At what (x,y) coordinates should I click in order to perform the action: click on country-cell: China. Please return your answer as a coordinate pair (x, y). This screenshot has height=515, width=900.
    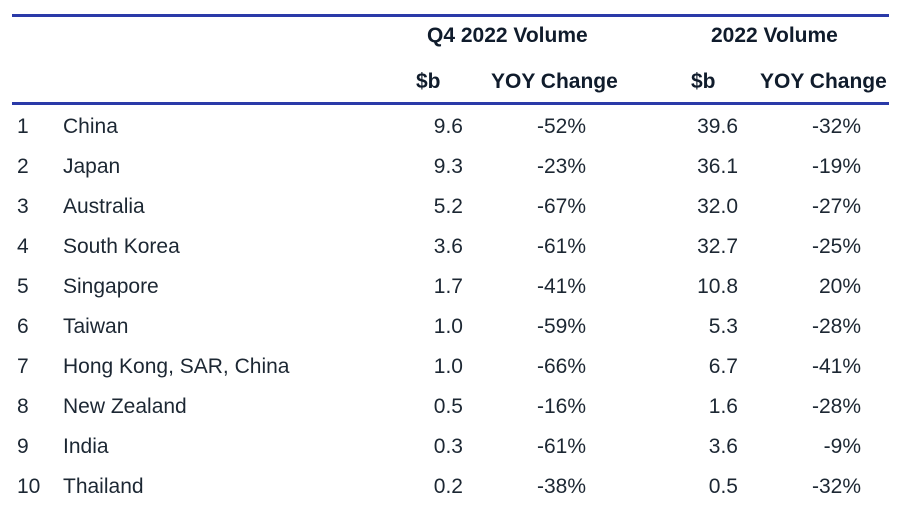
    Looking at the image, I should click on (90, 126).